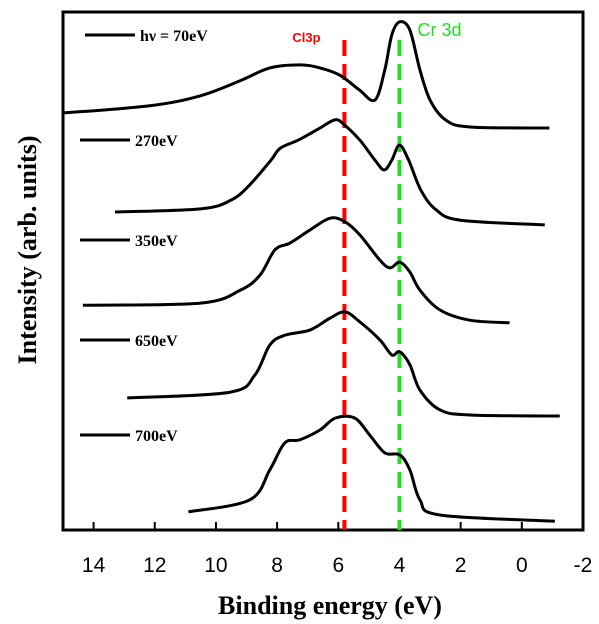 The height and width of the screenshot is (624, 599). Describe the element at coordinates (156, 241) in the screenshot. I see `legend-label: 350eV` at that location.